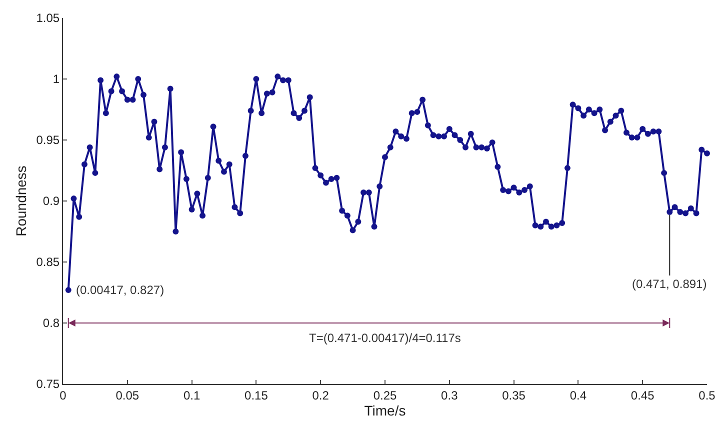 The height and width of the screenshot is (434, 720). What do you see at coordinates (128, 395) in the screenshot?
I see `x-tick-label: 0.05` at bounding box center [128, 395].